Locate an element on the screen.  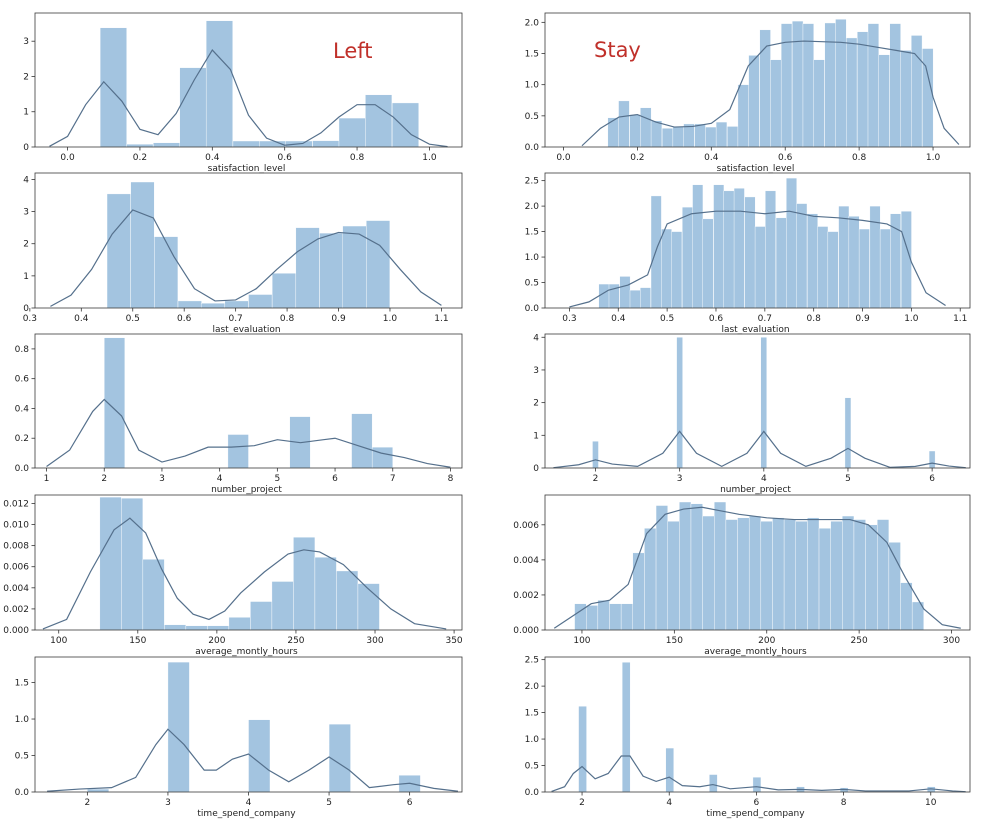
x-axis-label: time_spend_company is located at coordinates (246, 814).